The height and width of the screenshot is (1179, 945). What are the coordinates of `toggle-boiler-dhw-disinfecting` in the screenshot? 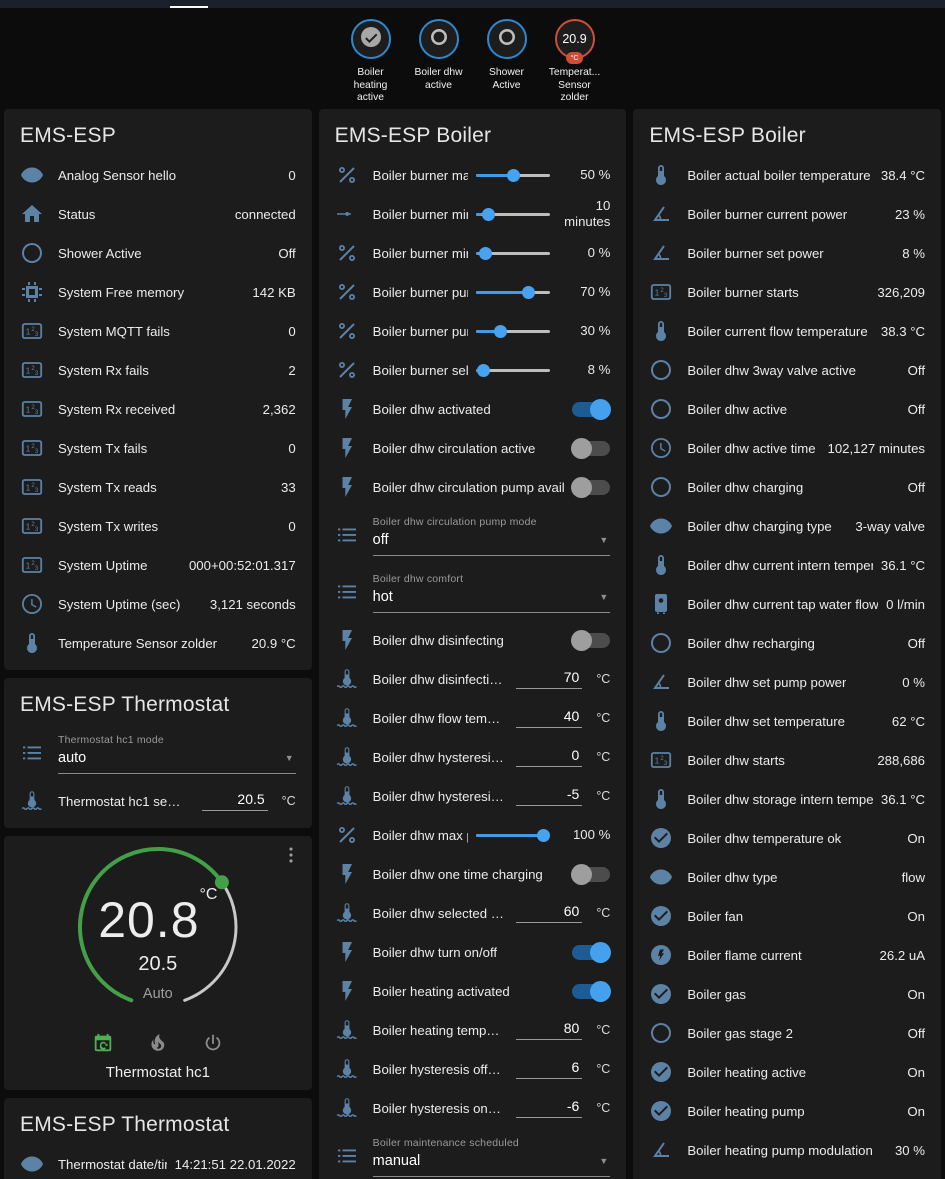 It's located at (591, 640).